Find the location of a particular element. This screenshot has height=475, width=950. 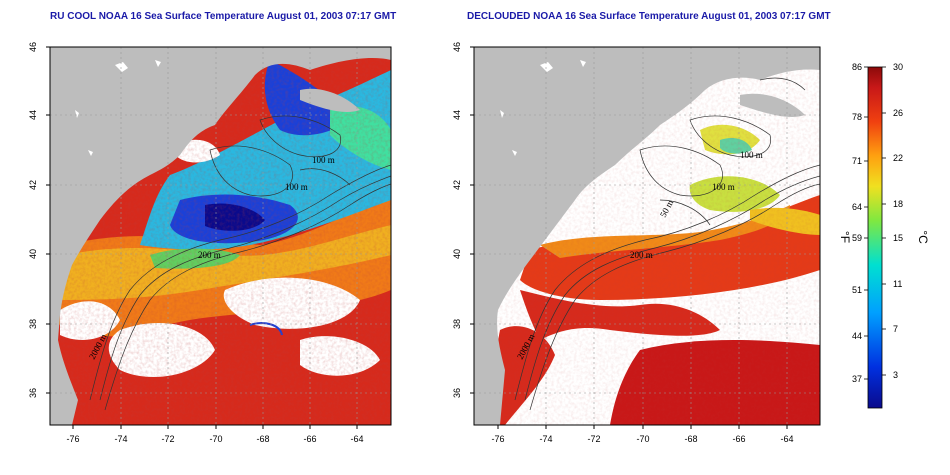

colorbar-tick-marks is located at coordinates (875, 223).